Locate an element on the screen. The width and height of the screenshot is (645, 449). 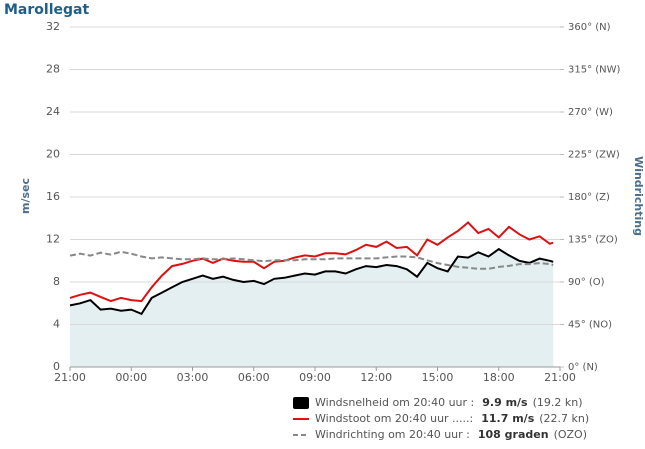
x-tick-label: 12:00 is located at coordinates (376, 377).